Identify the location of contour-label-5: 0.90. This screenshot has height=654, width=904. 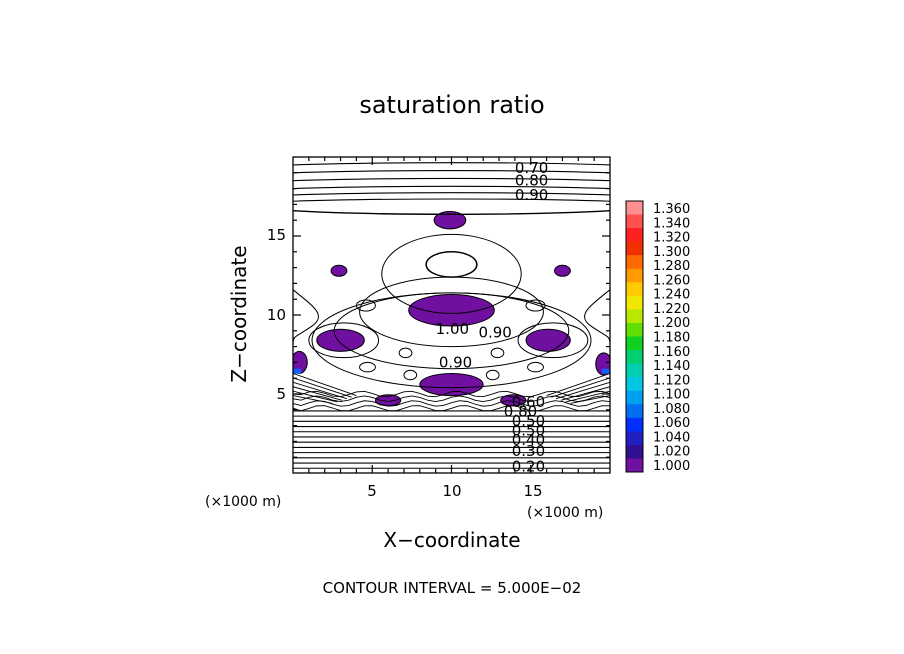
(494, 332).